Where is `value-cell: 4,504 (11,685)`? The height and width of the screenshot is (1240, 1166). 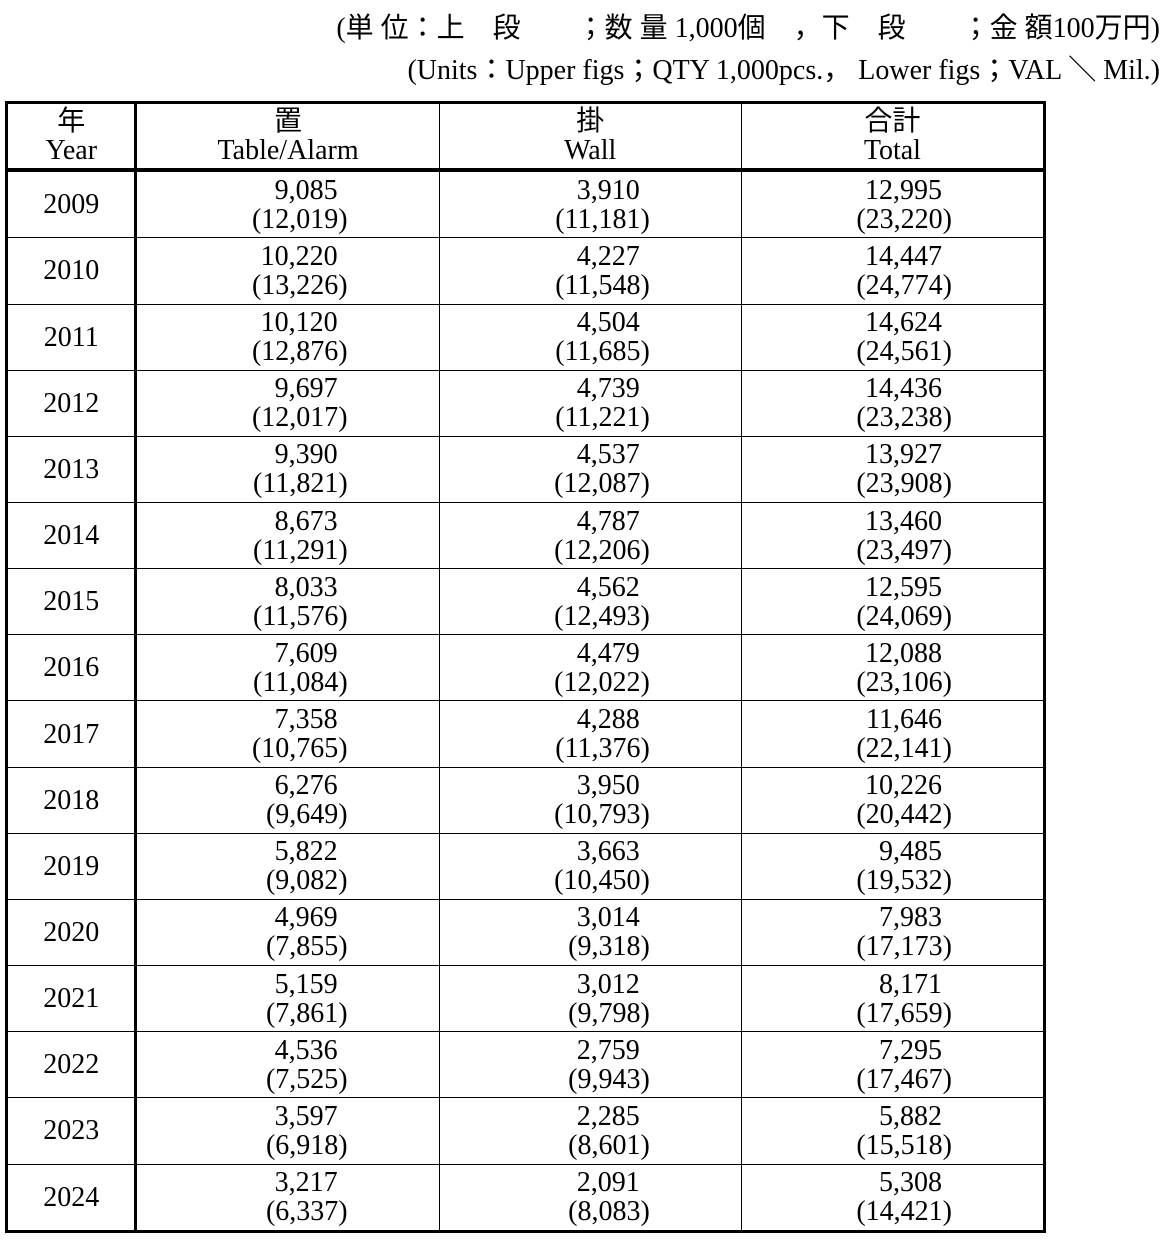 value-cell: 4,504 (11,685) is located at coordinates (590, 337).